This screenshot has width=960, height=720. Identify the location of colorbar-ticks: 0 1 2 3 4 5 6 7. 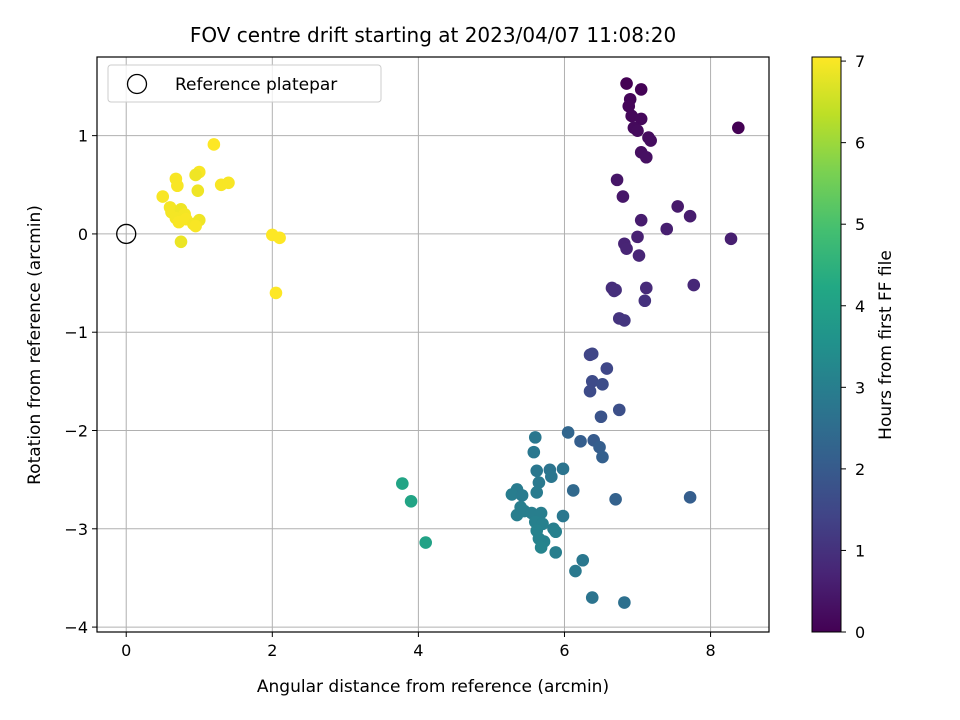
(853, 347).